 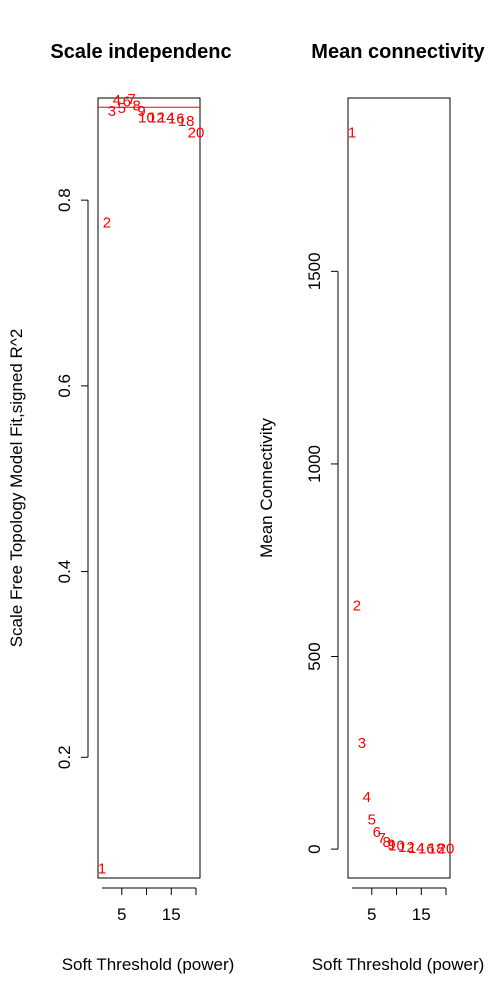 I want to click on mean-connectivity-title: Mean connectivity, so click(x=398, y=52).